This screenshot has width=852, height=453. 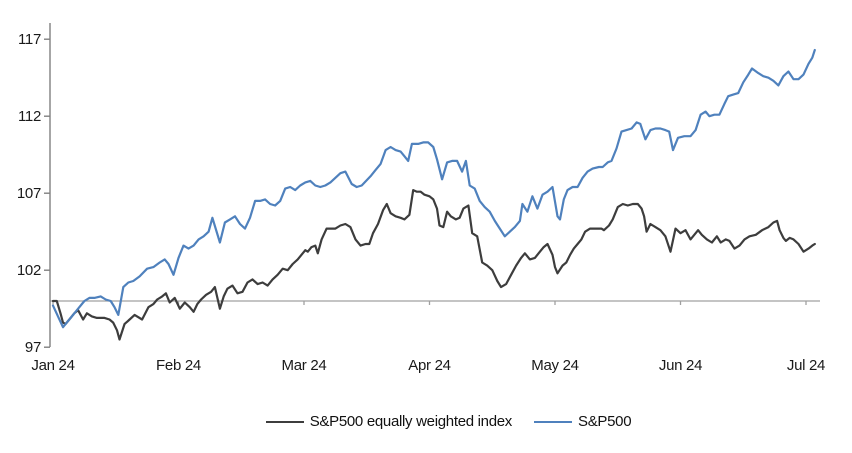 What do you see at coordinates (29, 39) in the screenshot?
I see `y-axis-tick-label: 117` at bounding box center [29, 39].